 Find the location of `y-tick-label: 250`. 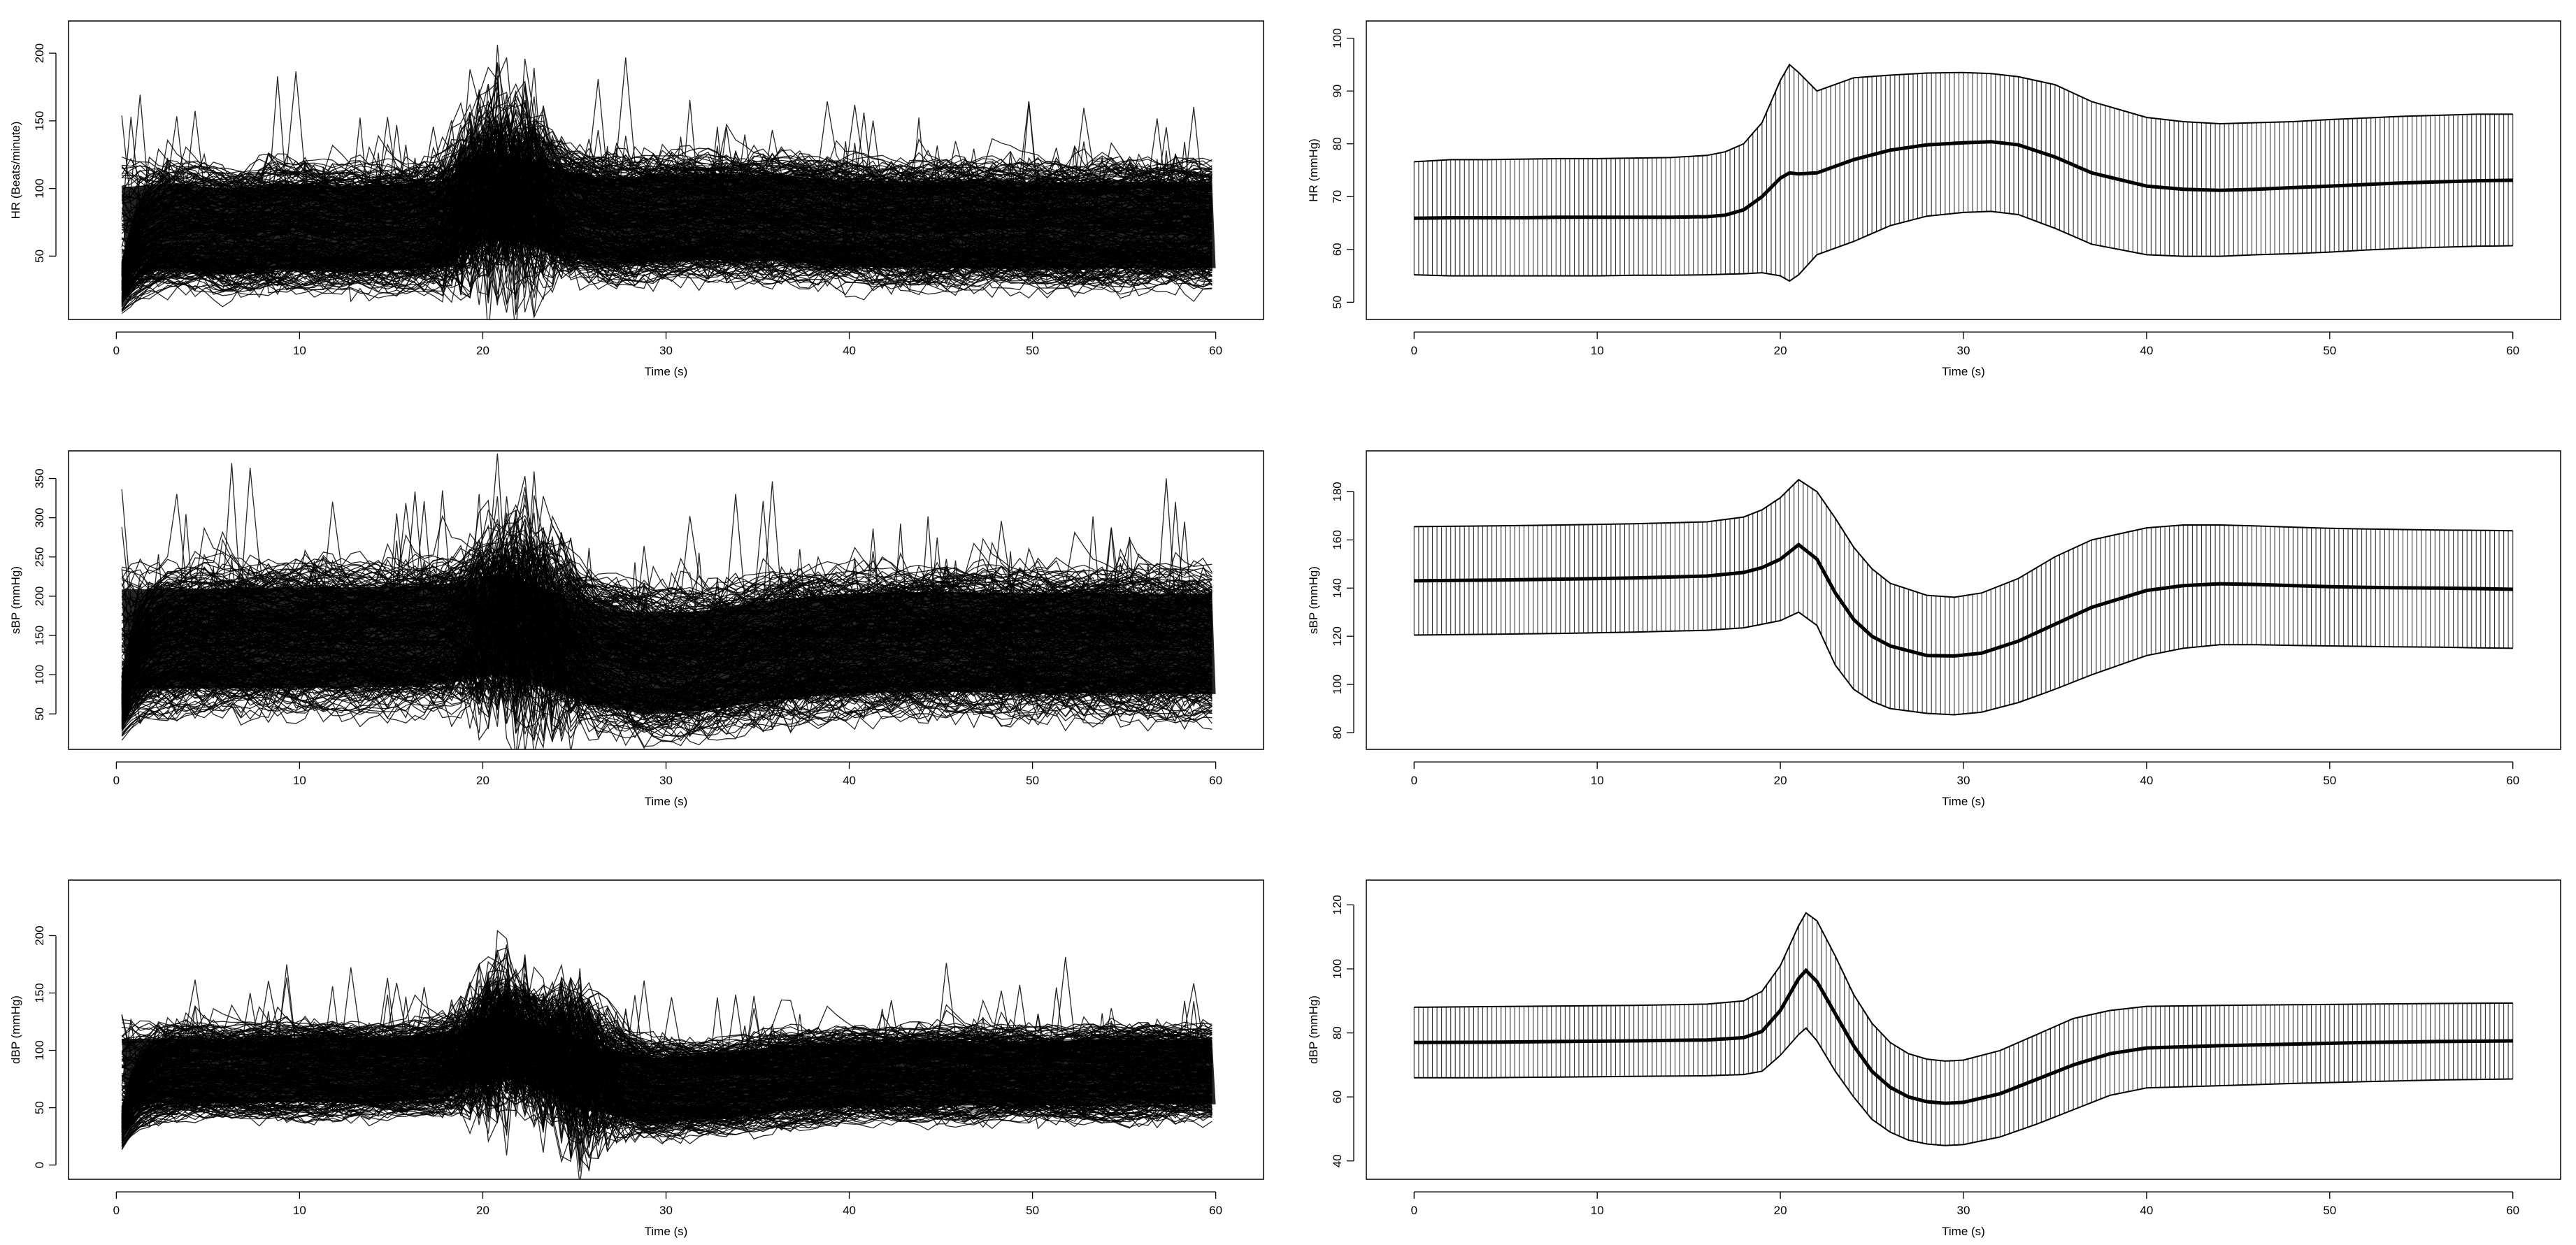

y-tick-label: 250 is located at coordinates (39, 557).